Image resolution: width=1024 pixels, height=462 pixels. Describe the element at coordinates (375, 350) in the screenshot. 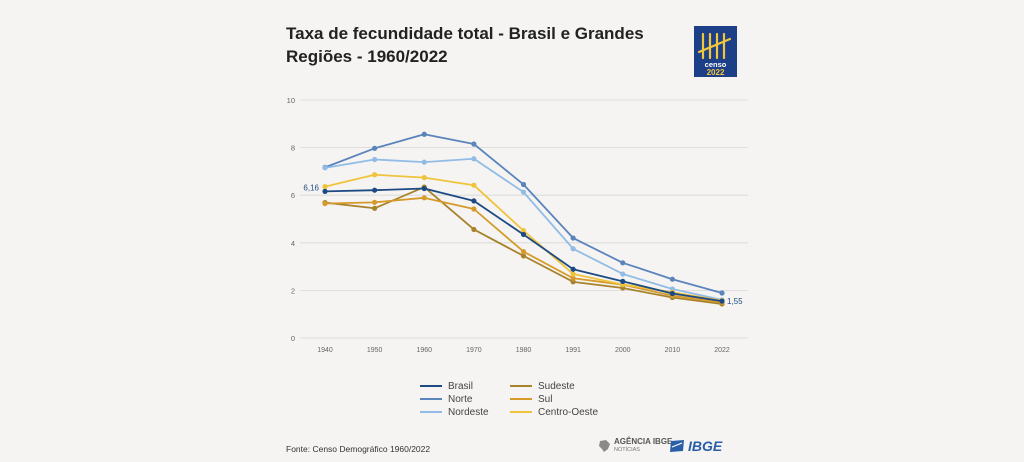

I see `x-tick-label: 1950` at that location.